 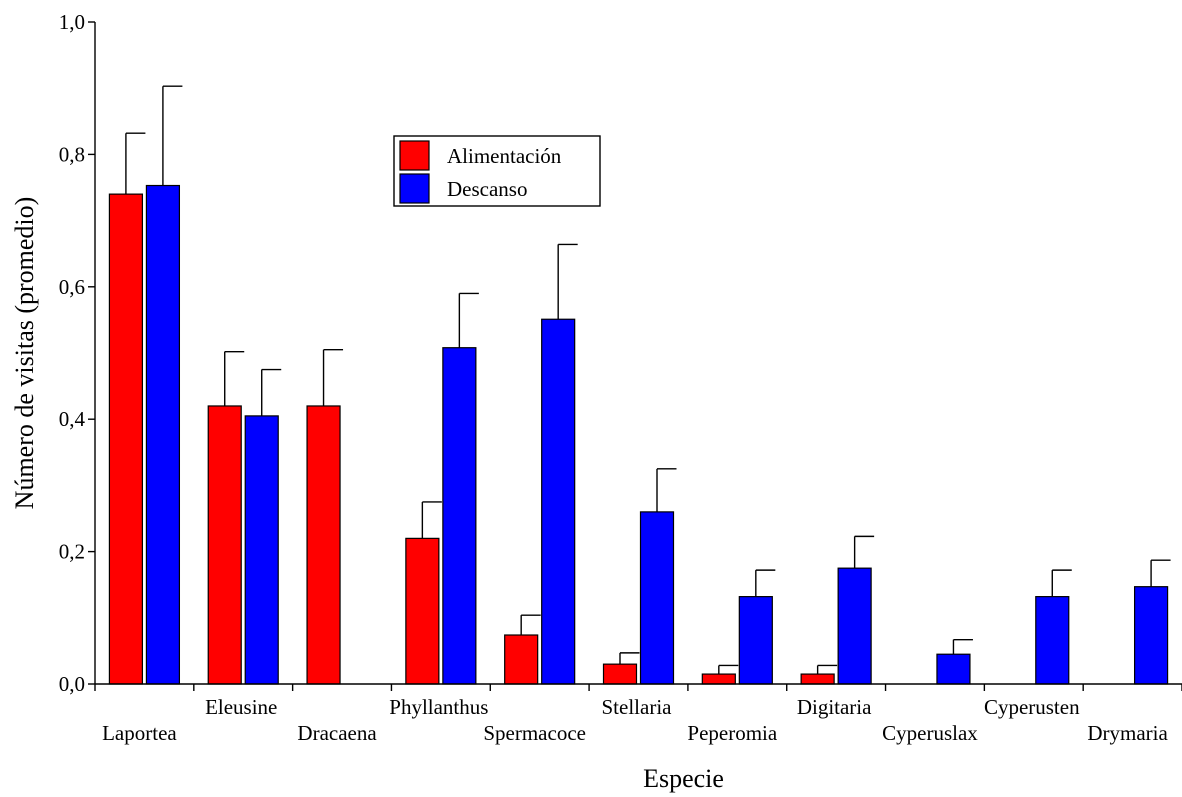 What do you see at coordinates (504, 156) in the screenshot?
I see `legend-label-alimentacion: Alimentación` at bounding box center [504, 156].